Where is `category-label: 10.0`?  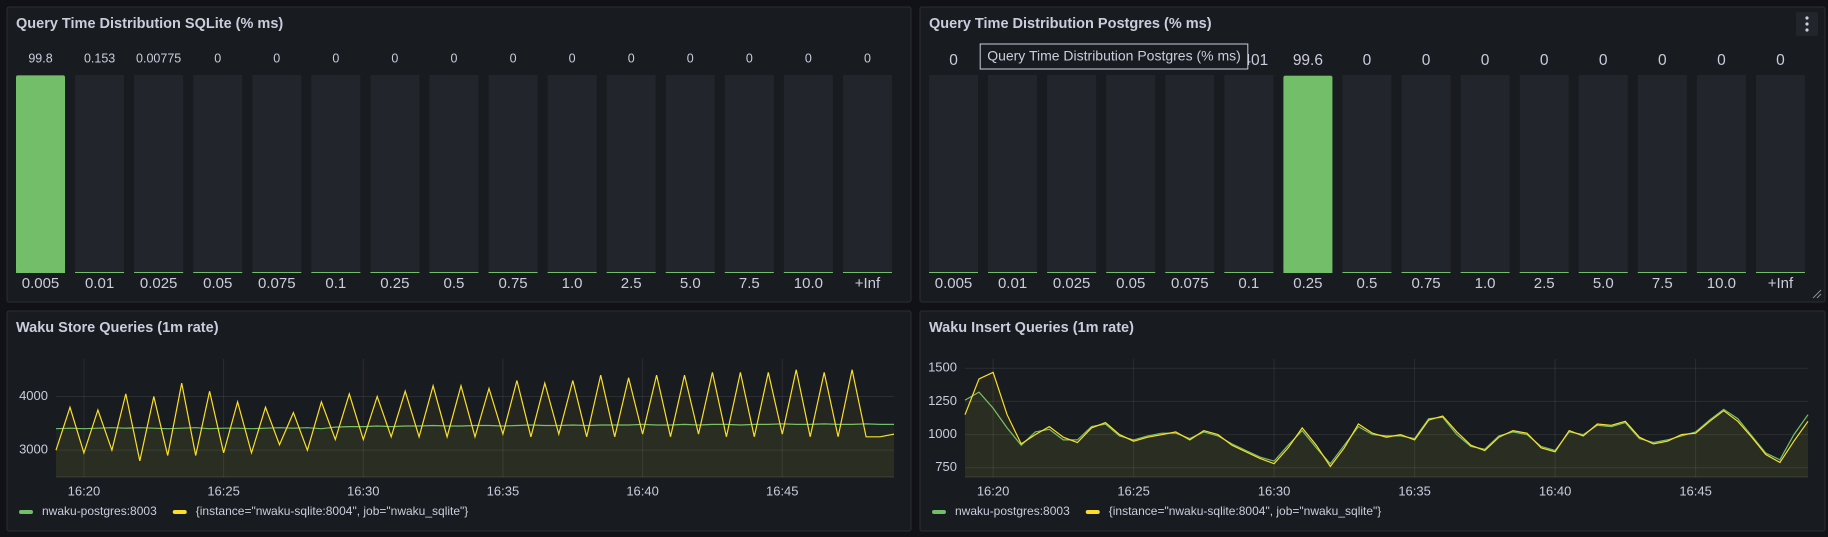 category-label: 10.0 is located at coordinates (808, 283).